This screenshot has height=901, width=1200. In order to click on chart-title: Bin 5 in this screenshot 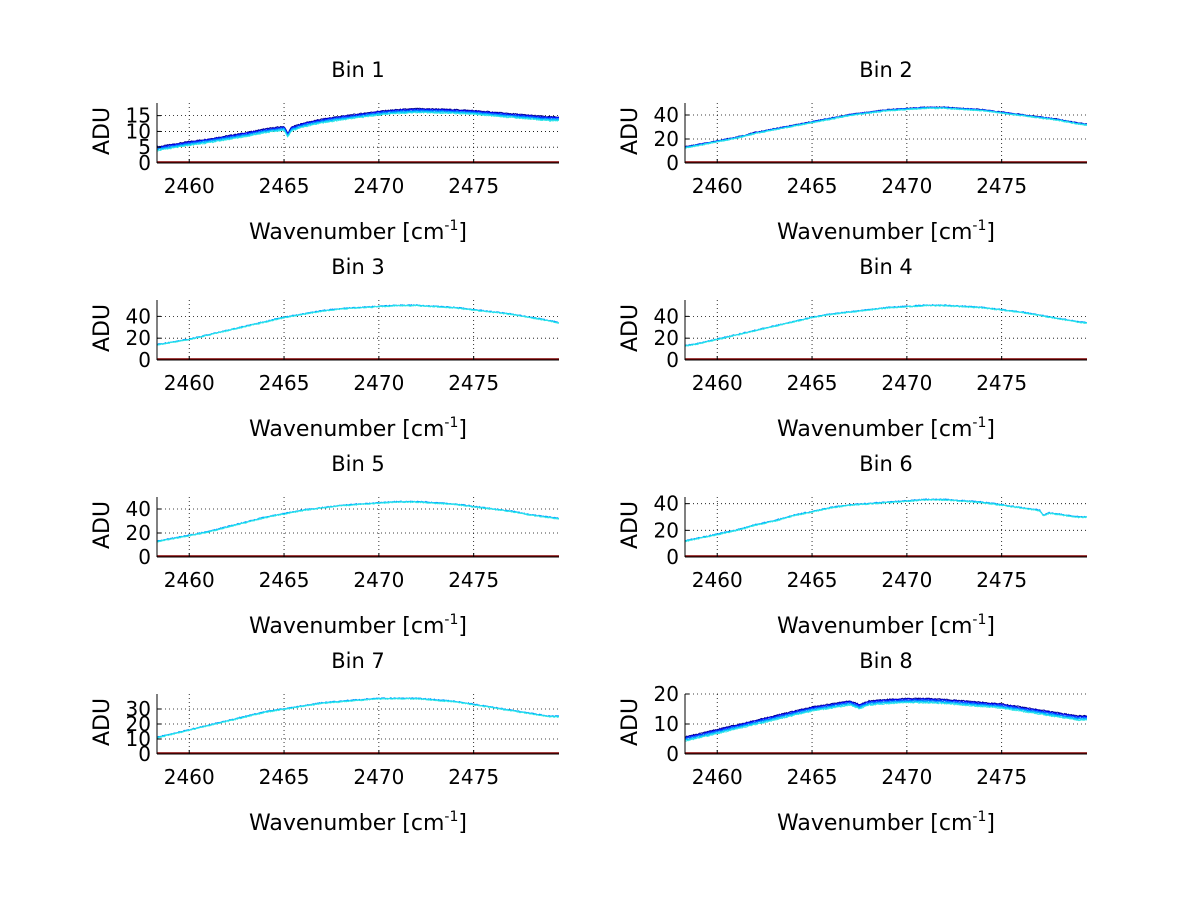, I will do `click(358, 464)`.